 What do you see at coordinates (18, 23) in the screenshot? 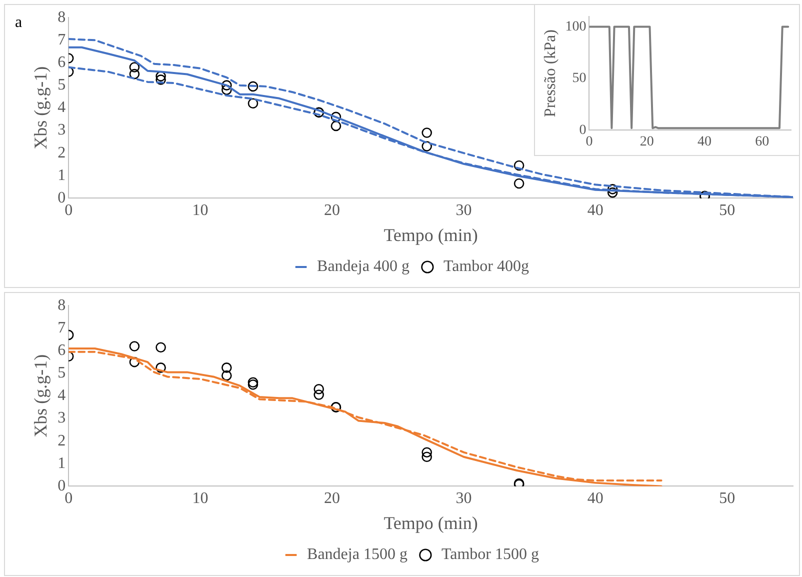
I see `text: a` at bounding box center [18, 23].